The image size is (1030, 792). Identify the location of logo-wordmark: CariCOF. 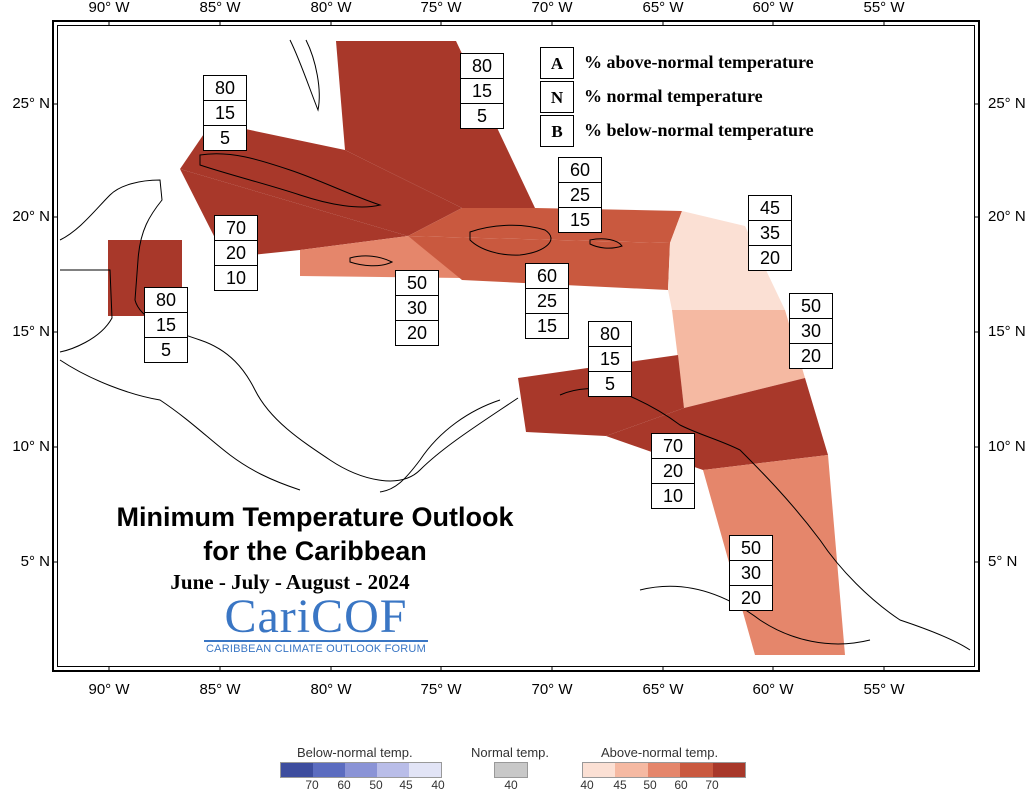
(316, 616).